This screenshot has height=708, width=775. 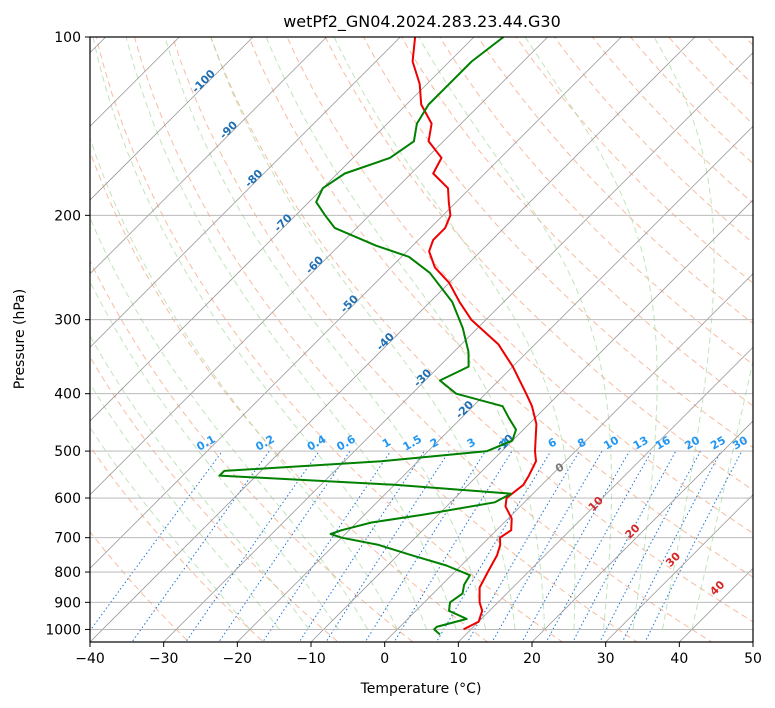 I want to click on x-tick-label: 10, so click(x=458, y=659).